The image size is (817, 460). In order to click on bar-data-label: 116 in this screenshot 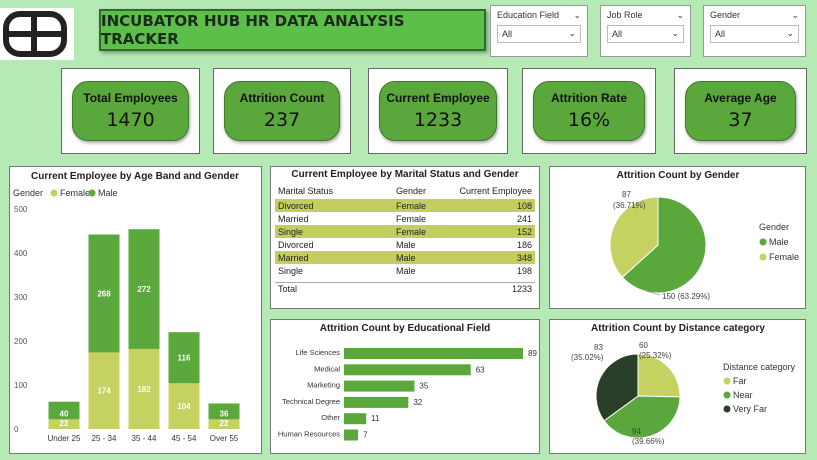, I will do `click(184, 358)`.